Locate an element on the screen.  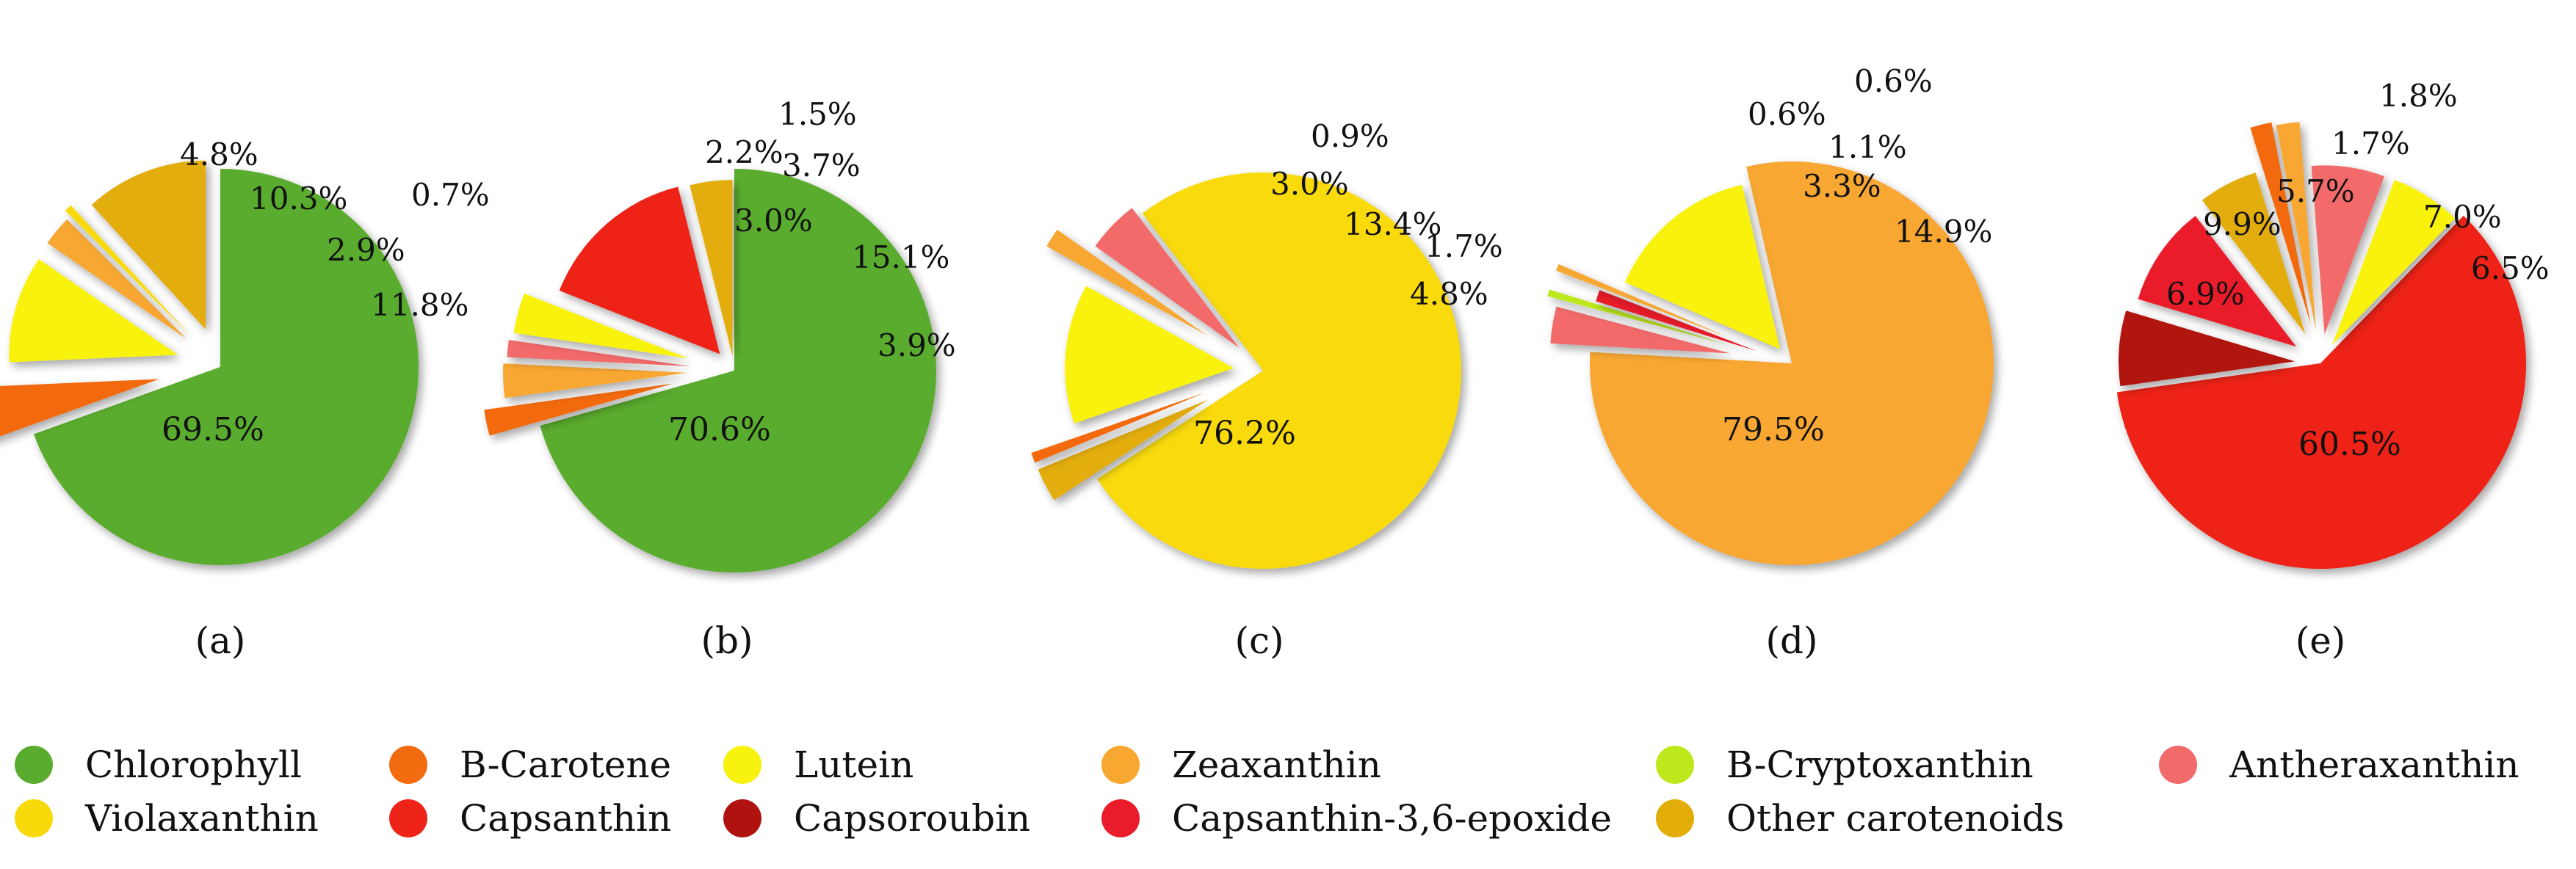
pie-3-slice-b-carotene is located at coordinates (1118, 428).